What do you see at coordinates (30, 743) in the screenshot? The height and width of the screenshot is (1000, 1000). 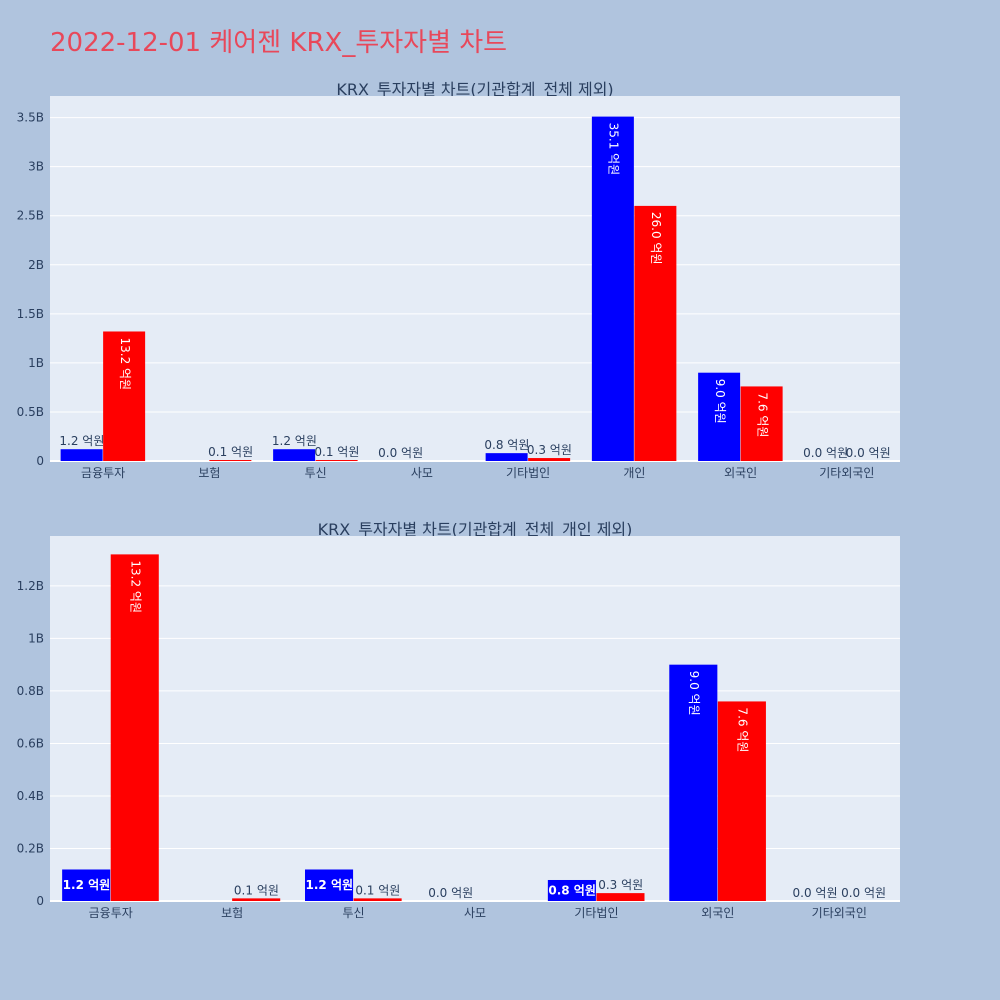 I see `y-tick-label: 0.6B` at bounding box center [30, 743].